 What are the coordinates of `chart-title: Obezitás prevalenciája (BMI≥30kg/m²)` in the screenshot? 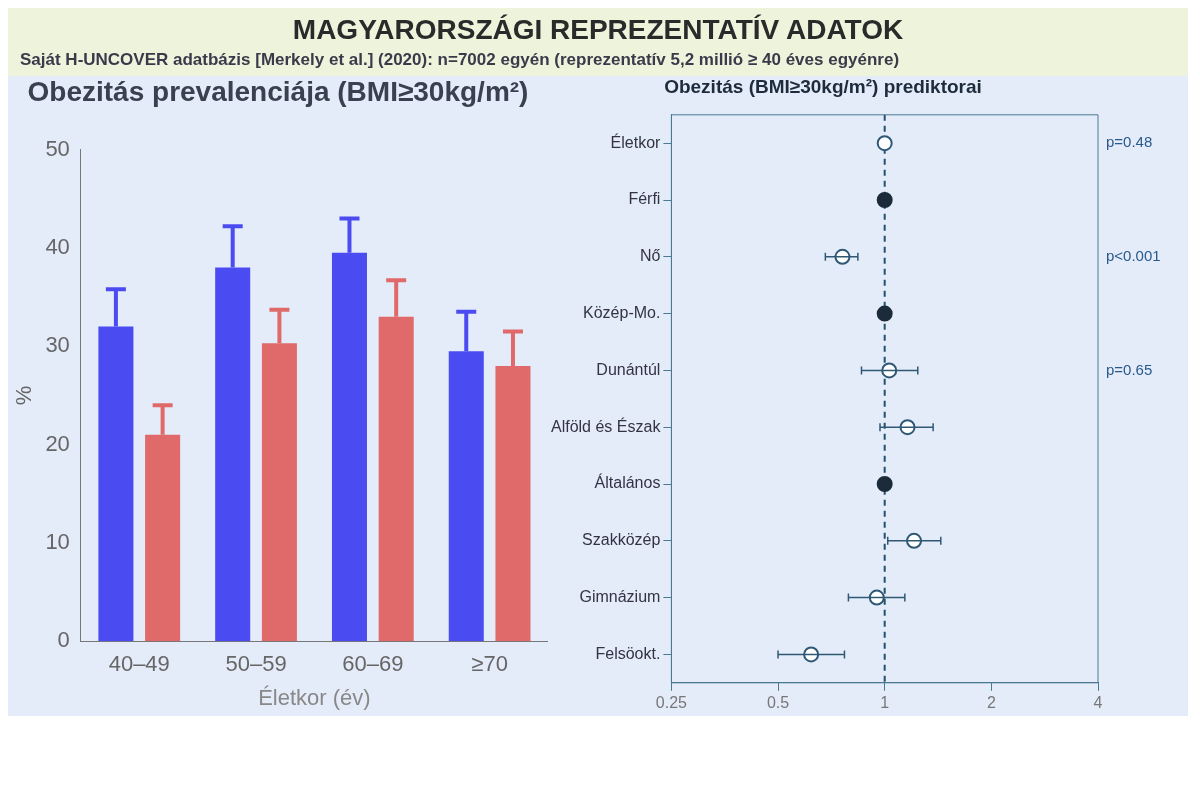 It's located at (278, 91).